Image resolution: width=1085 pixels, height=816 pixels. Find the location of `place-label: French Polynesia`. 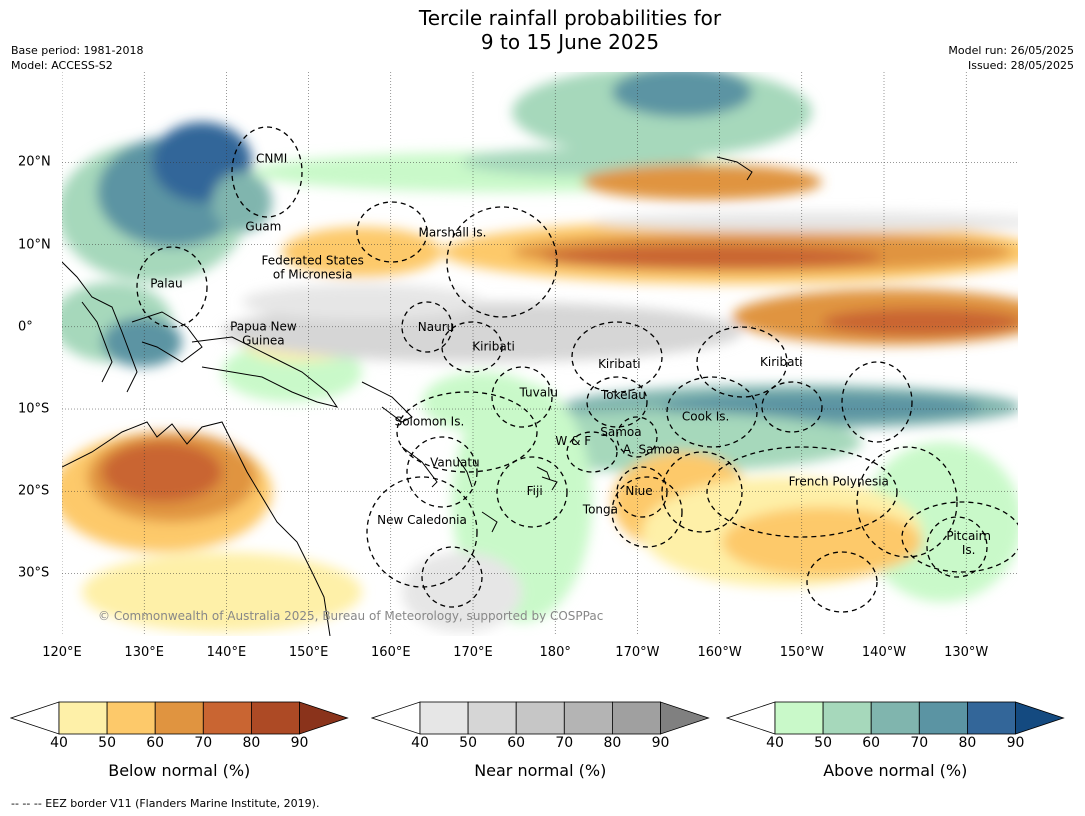

place-label: French Polynesia is located at coordinates (839, 481).